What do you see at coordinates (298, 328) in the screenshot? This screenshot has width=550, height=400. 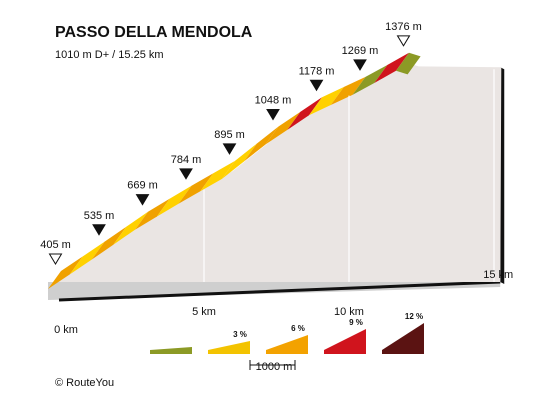 I see `legend-grade-label: 6 %` at bounding box center [298, 328].